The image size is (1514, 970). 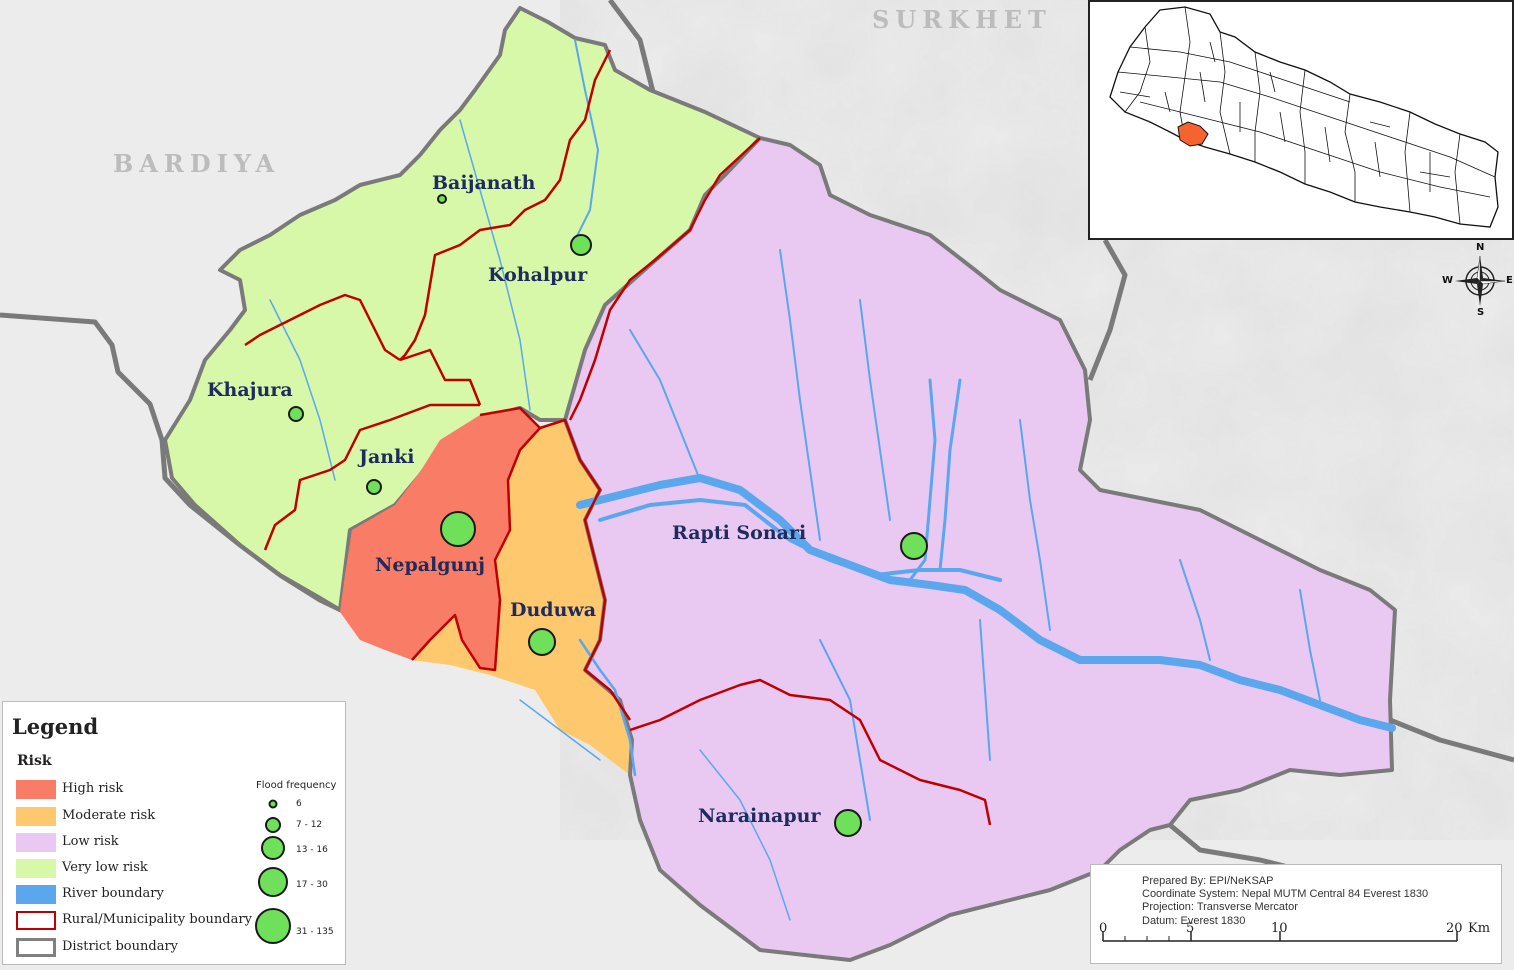 I want to click on zone-high-risk, so click(x=440, y=539).